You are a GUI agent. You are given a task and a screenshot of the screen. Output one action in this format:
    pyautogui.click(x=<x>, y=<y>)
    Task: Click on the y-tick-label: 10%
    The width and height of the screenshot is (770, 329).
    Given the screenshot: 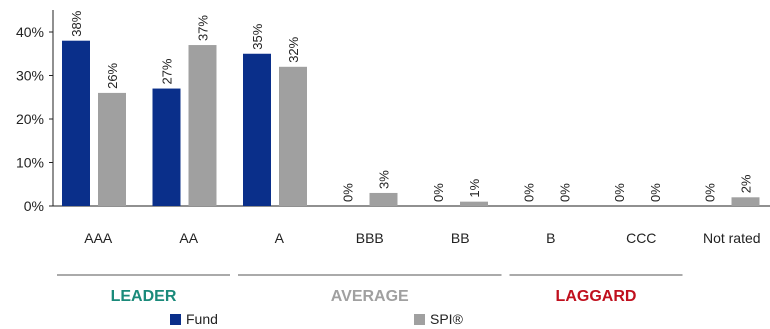 What is the action you would take?
    pyautogui.click(x=30, y=163)
    